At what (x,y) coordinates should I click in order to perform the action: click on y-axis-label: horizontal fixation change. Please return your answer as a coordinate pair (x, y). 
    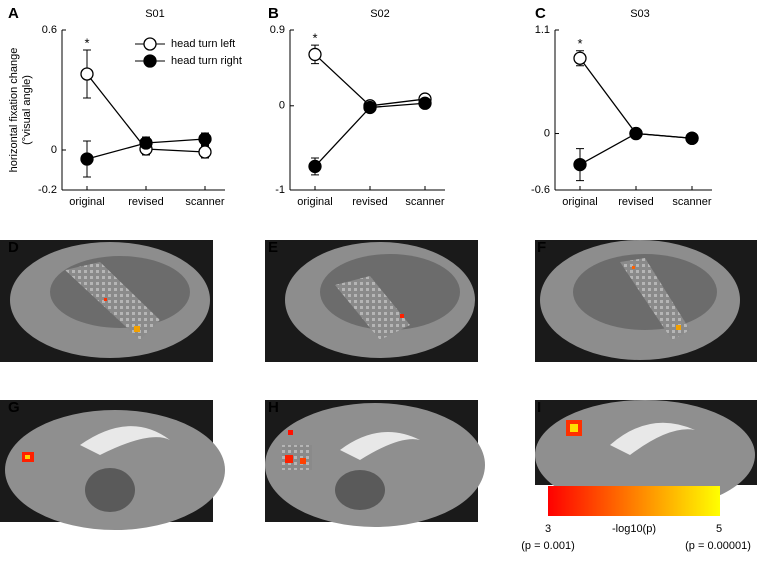
    Looking at the image, I should click on (14, 110).